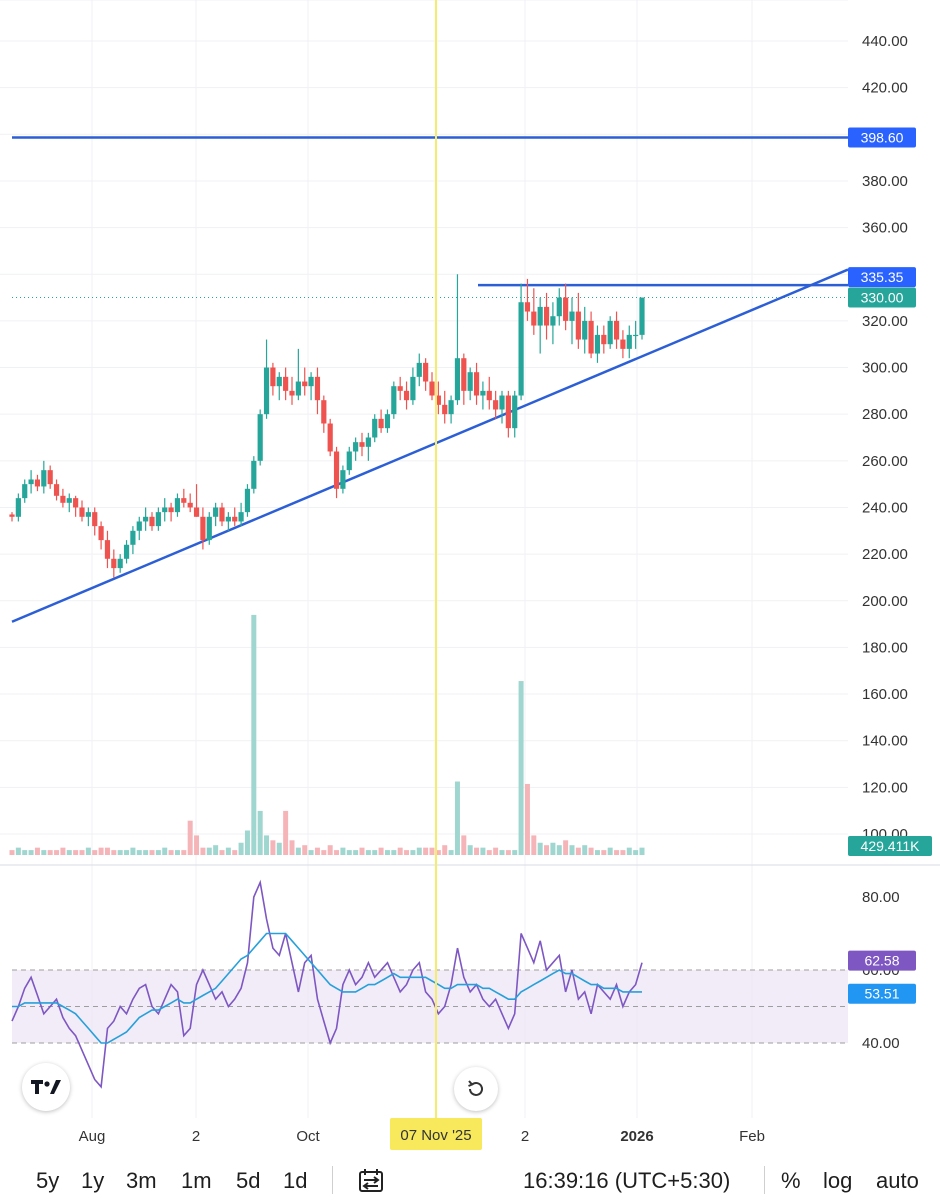 This screenshot has height=1200, width=940. What do you see at coordinates (327, 734) in the screenshot?
I see `volume-bars` at bounding box center [327, 734].